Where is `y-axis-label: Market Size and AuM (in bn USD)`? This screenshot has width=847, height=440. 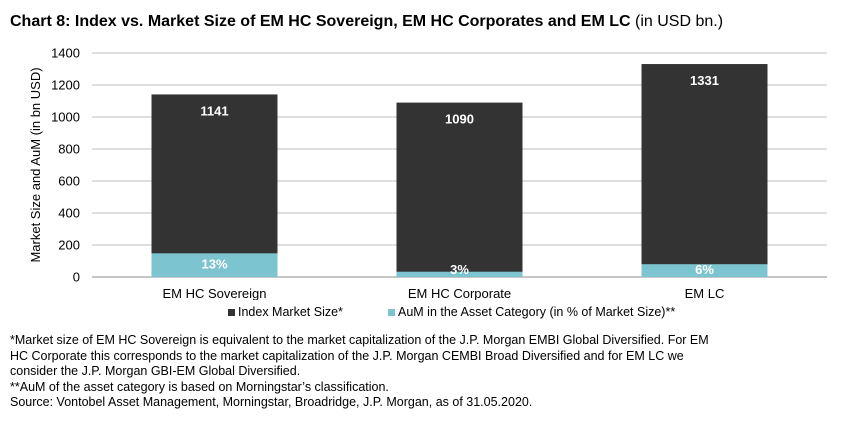
y-axis-label: Market Size and AuM (in bn USD) is located at coordinates (35, 164).